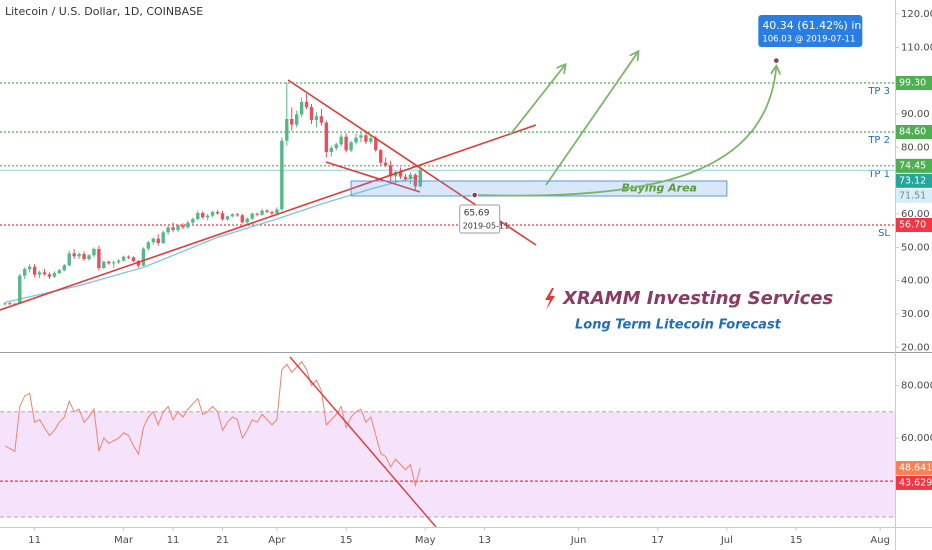 The width and height of the screenshot is (932, 550). I want to click on level-name: TP 2, so click(878, 140).